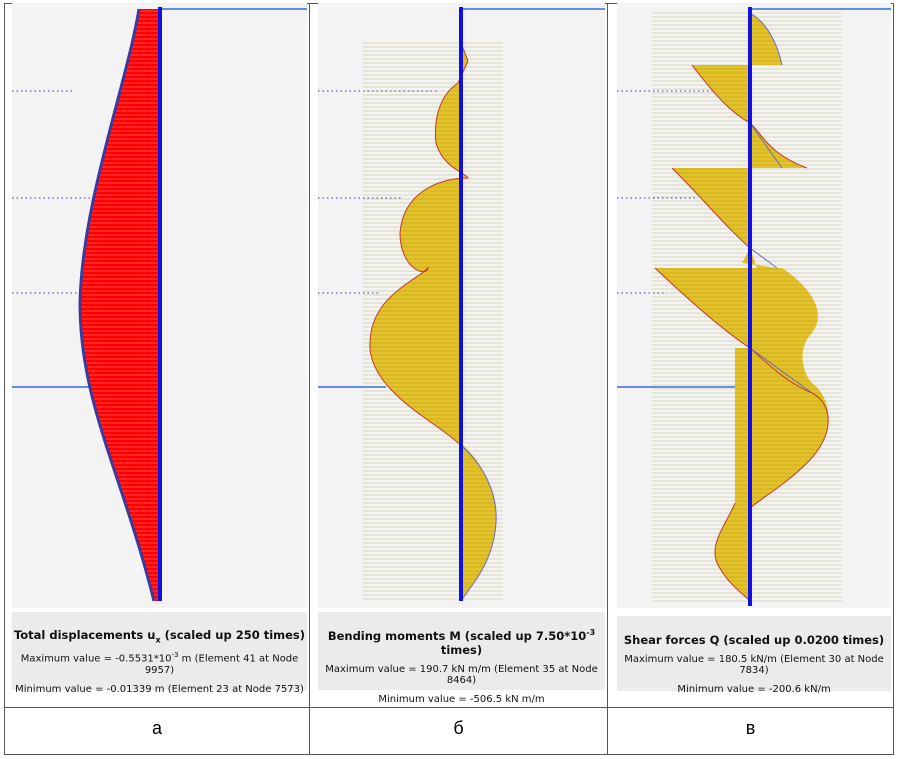 This screenshot has height=759, width=898. Describe the element at coordinates (754, 640) in the screenshot. I see `caption-title: Shear forces Q (scaled up 0.0200 times)` at that location.